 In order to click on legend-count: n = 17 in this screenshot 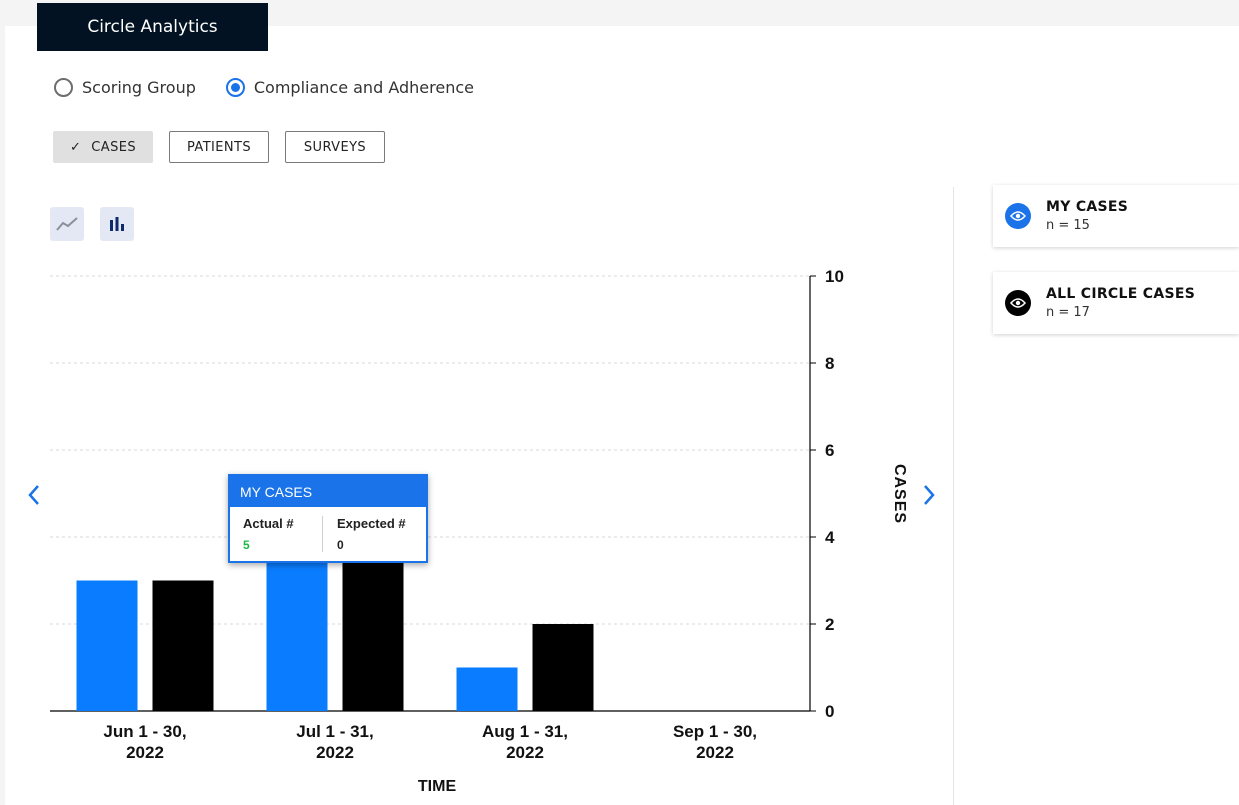, I will do `click(1068, 312)`.